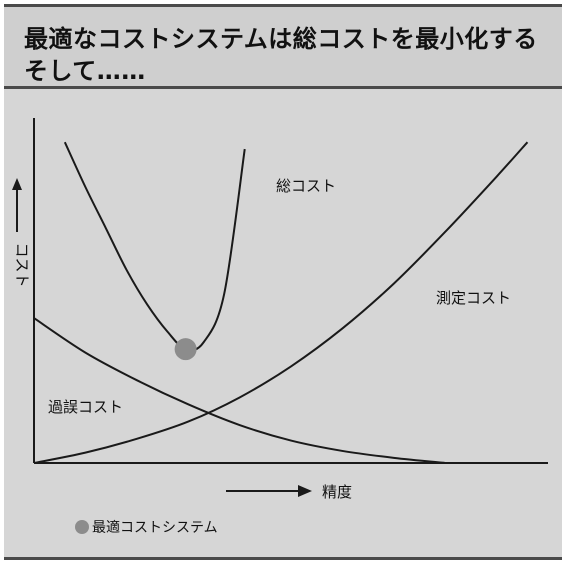 This screenshot has width=568, height=566. I want to click on y-axis-arrow-head, so click(17, 184).